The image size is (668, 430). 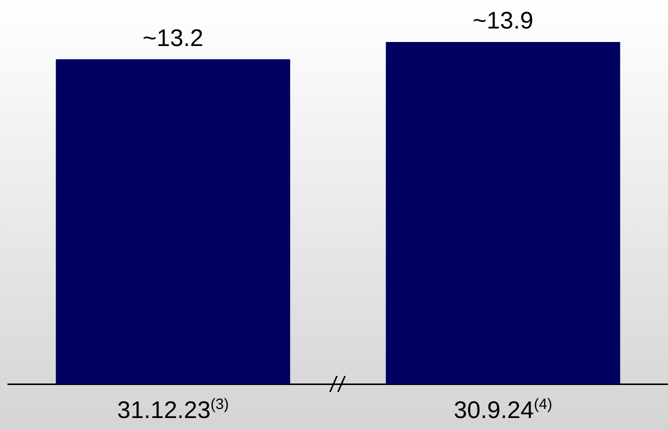 What do you see at coordinates (173, 38) in the screenshot?
I see `data-label: ~13.2` at bounding box center [173, 38].